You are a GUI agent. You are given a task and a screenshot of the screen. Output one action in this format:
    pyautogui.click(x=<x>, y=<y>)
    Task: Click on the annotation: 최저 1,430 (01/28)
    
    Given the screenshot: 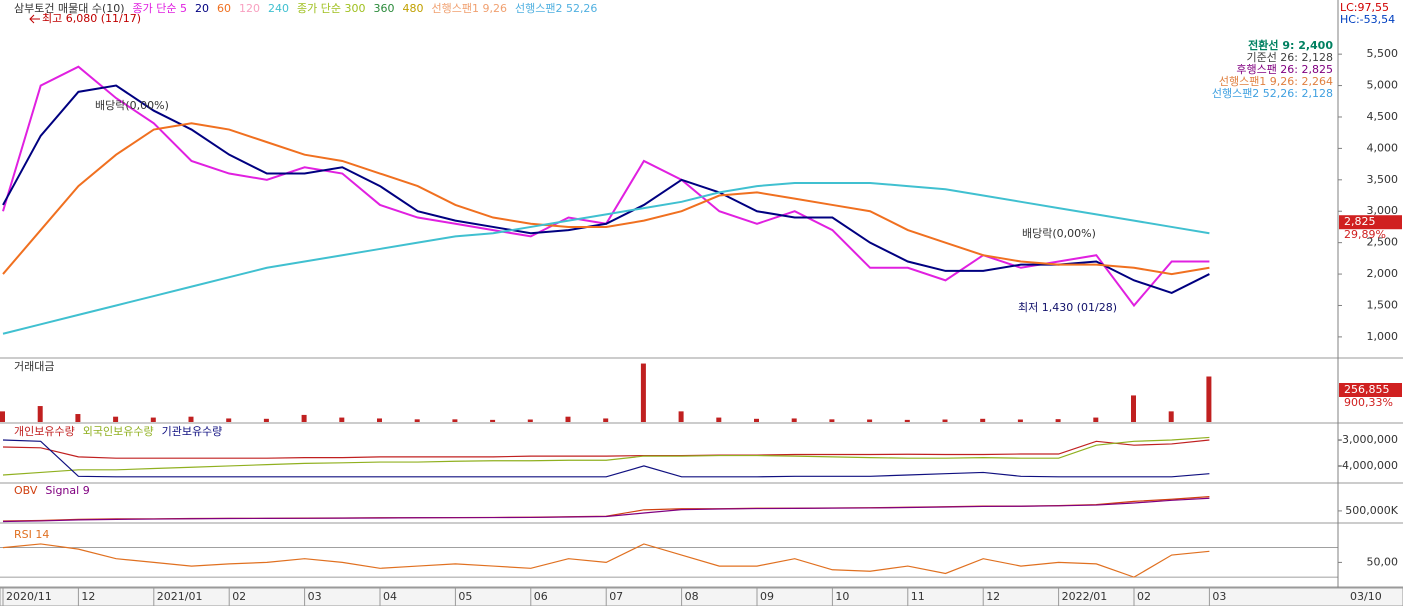 What is the action you would take?
    pyautogui.click(x=1067, y=307)
    